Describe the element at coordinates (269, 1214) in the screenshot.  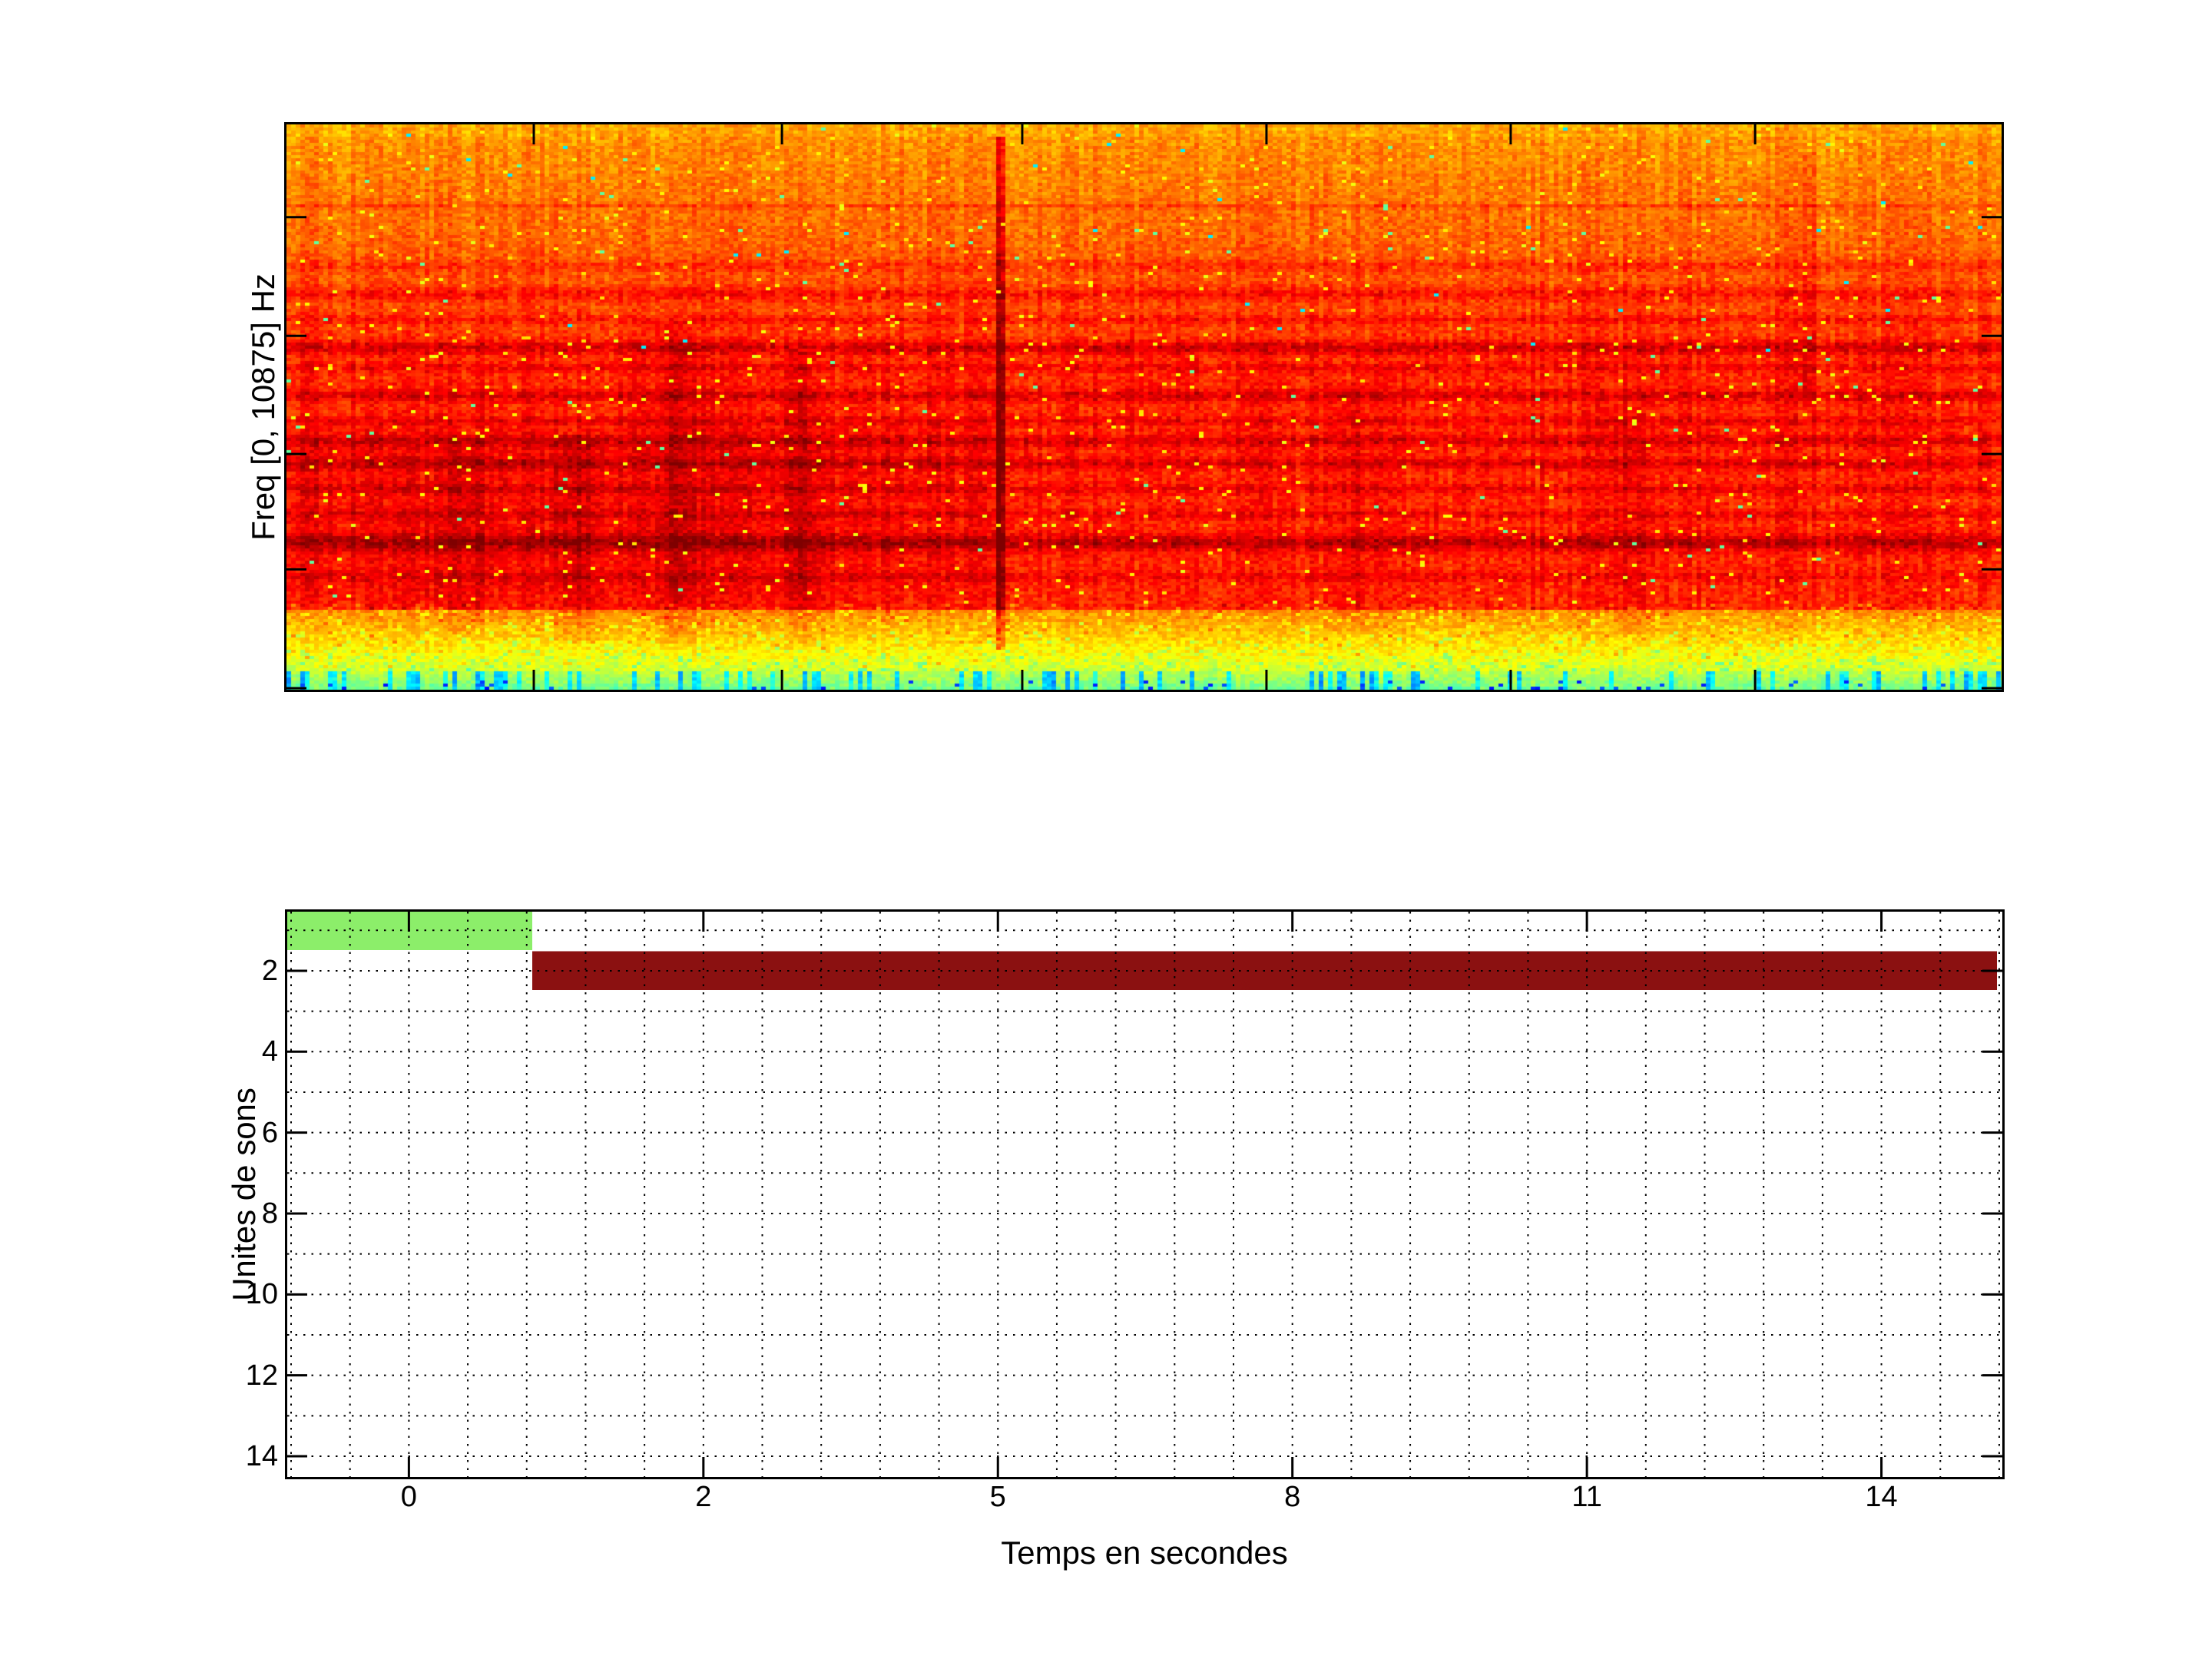
I see `timeline-y-tick-label: 8` at that location.